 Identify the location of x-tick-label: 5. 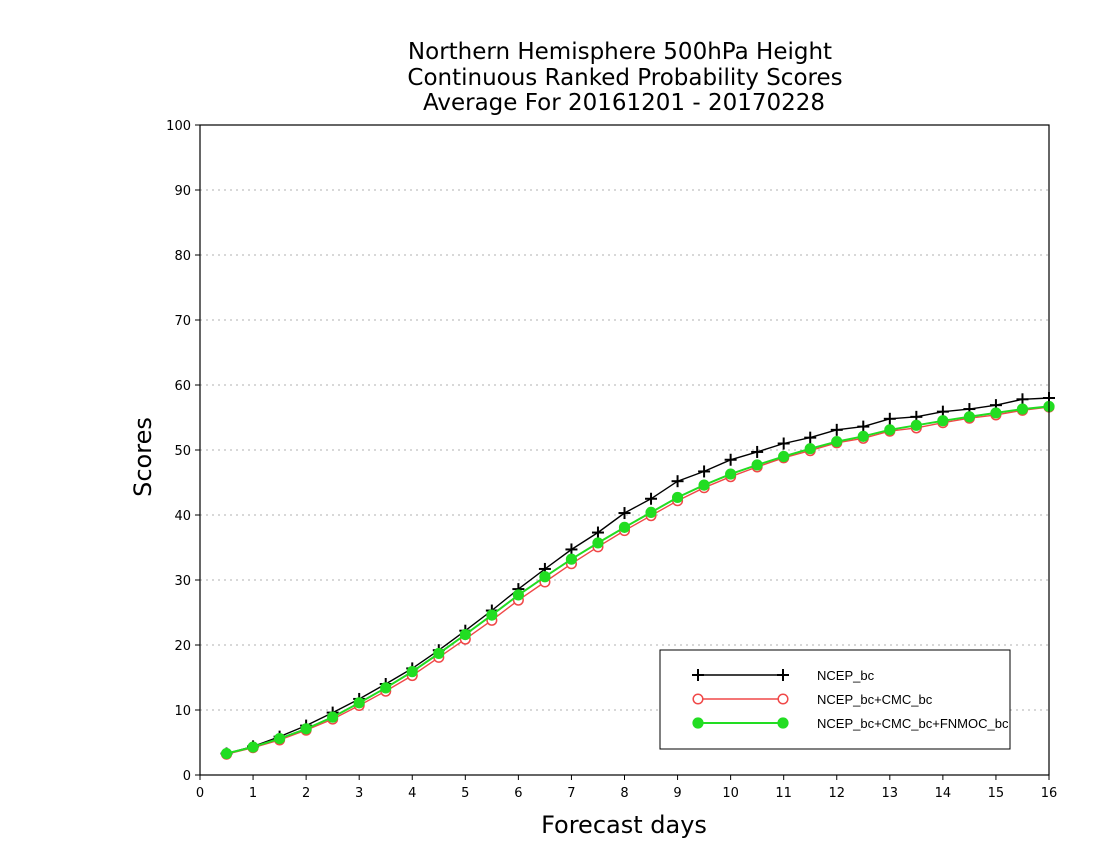
(465, 793).